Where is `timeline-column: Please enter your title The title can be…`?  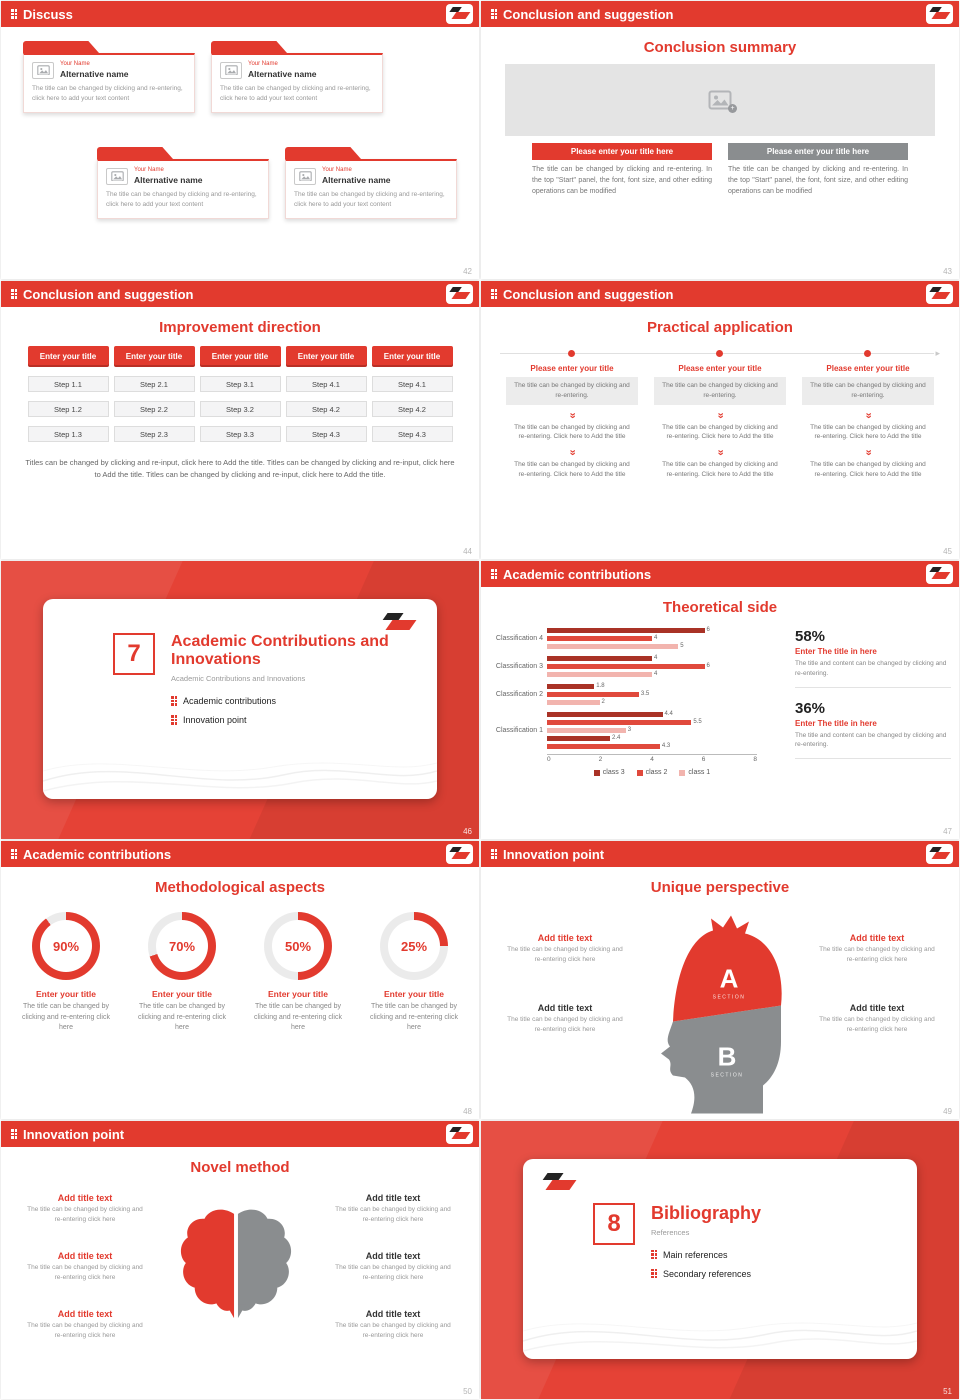
timeline-column: Please enter your title The title can be… is located at coordinates (572, 422).